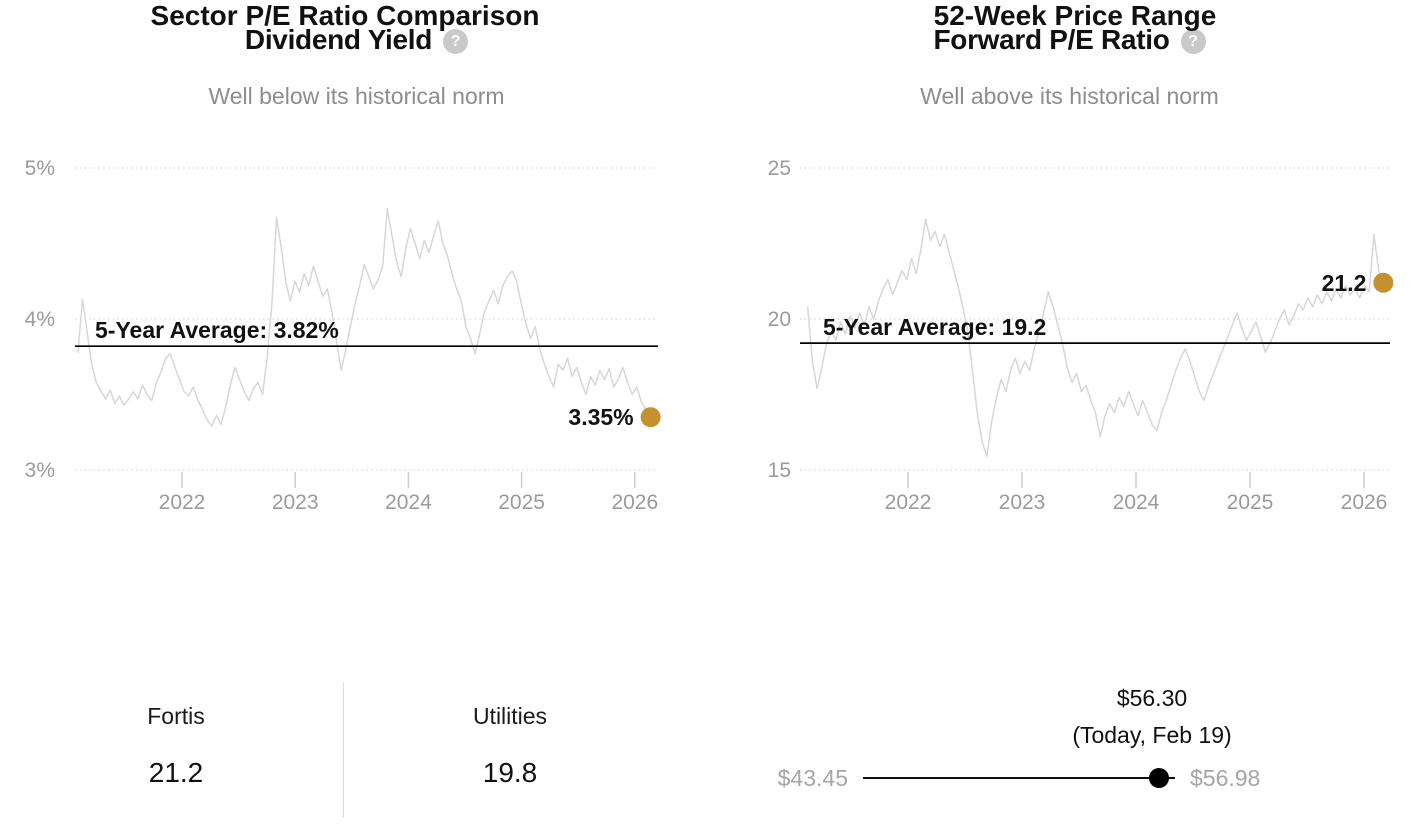  What do you see at coordinates (510, 716) in the screenshot?
I see `utilities-column-label: Utilities` at bounding box center [510, 716].